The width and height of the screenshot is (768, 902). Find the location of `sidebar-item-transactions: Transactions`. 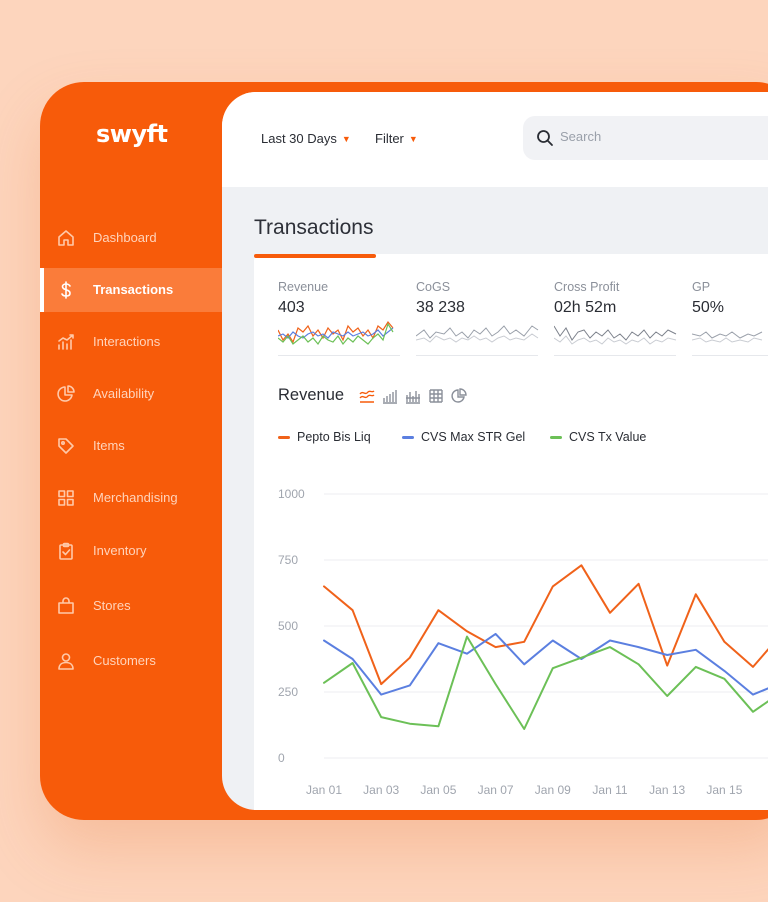

sidebar-item-transactions: Transactions is located at coordinates (131, 290).